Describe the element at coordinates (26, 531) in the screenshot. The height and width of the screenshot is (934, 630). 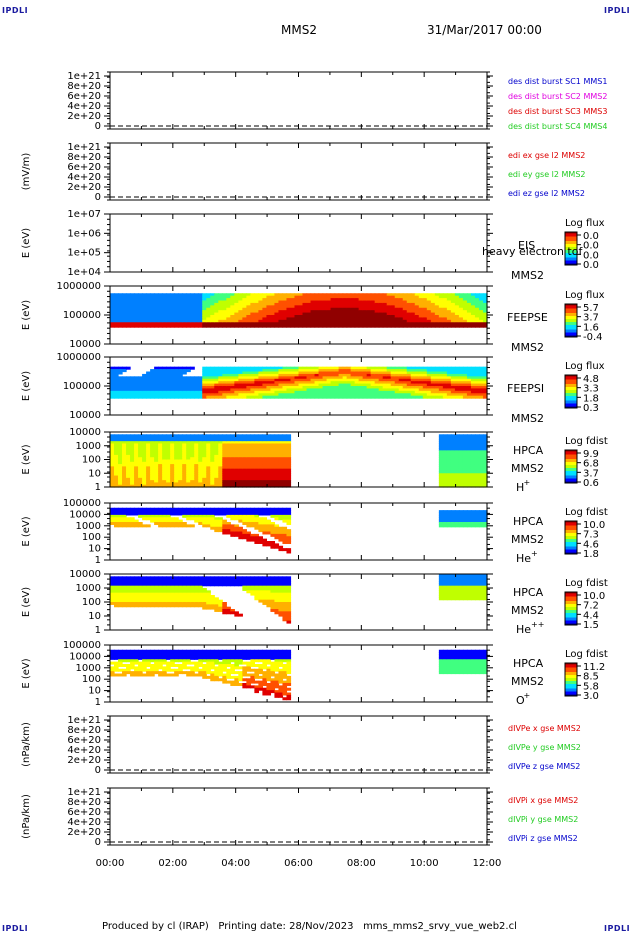
I see `y-axis-label: E (eV)` at that location.